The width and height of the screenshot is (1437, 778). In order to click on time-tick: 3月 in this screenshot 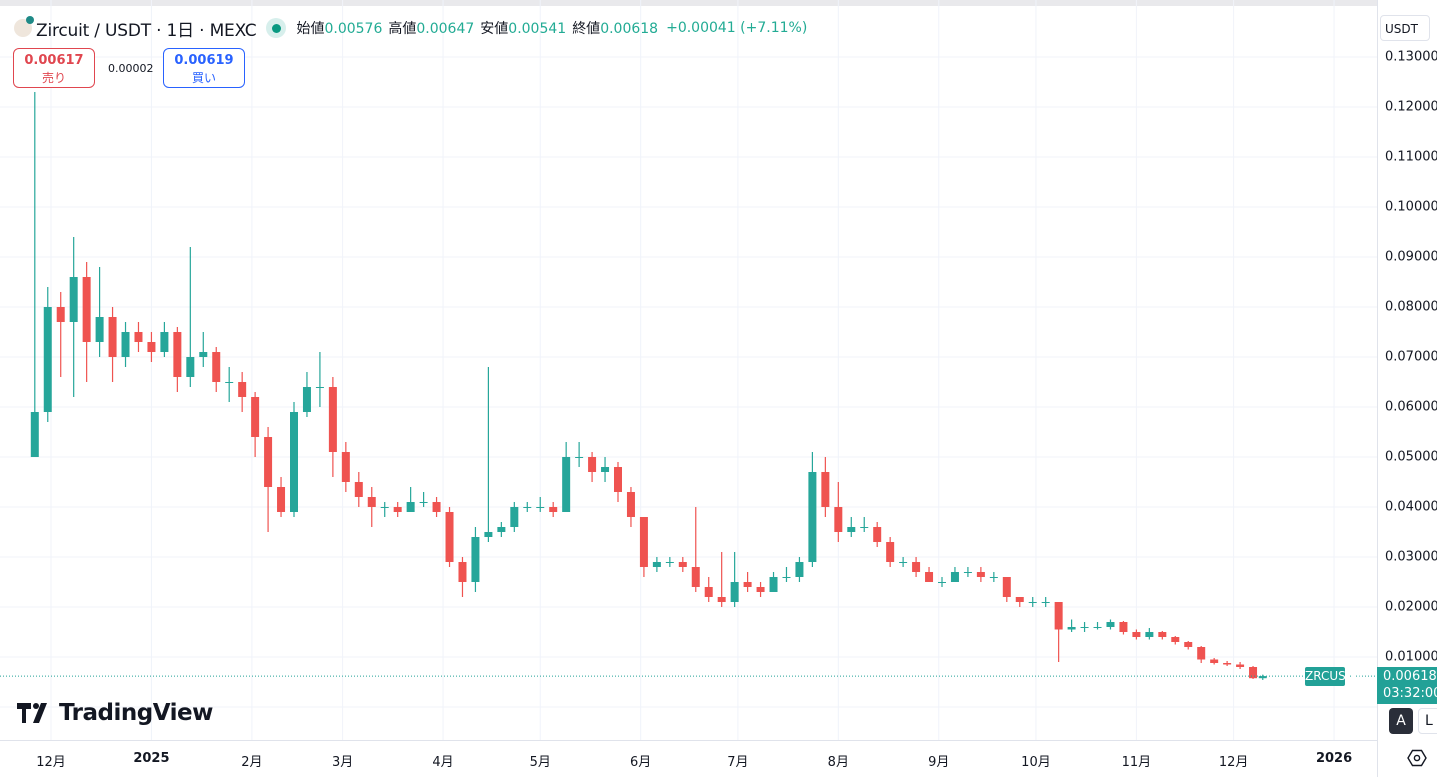, I will do `click(342, 762)`.